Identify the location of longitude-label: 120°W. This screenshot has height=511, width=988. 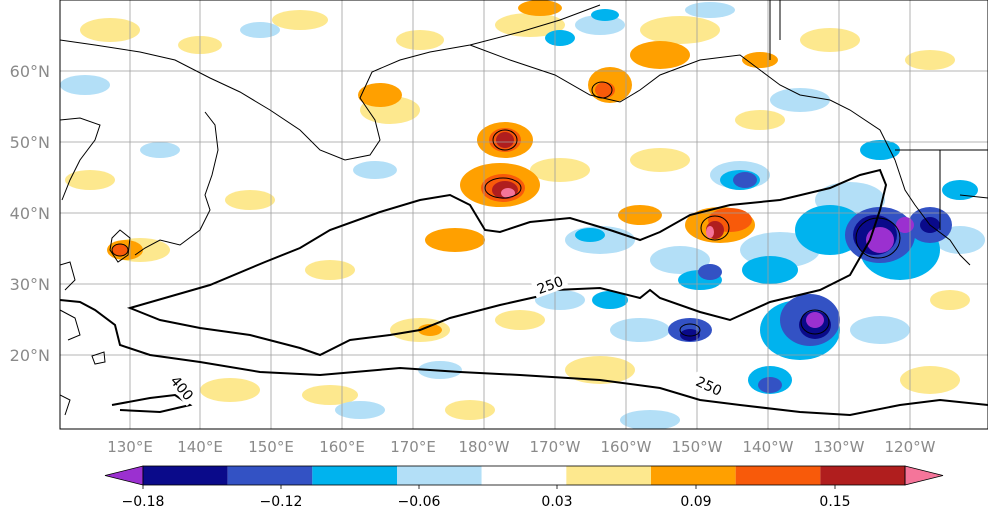
(910, 447).